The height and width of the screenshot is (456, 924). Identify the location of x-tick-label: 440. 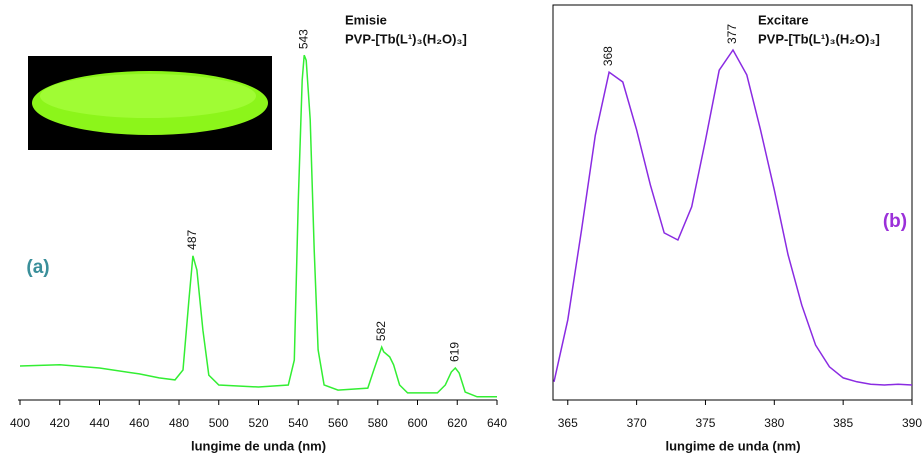
(99, 423).